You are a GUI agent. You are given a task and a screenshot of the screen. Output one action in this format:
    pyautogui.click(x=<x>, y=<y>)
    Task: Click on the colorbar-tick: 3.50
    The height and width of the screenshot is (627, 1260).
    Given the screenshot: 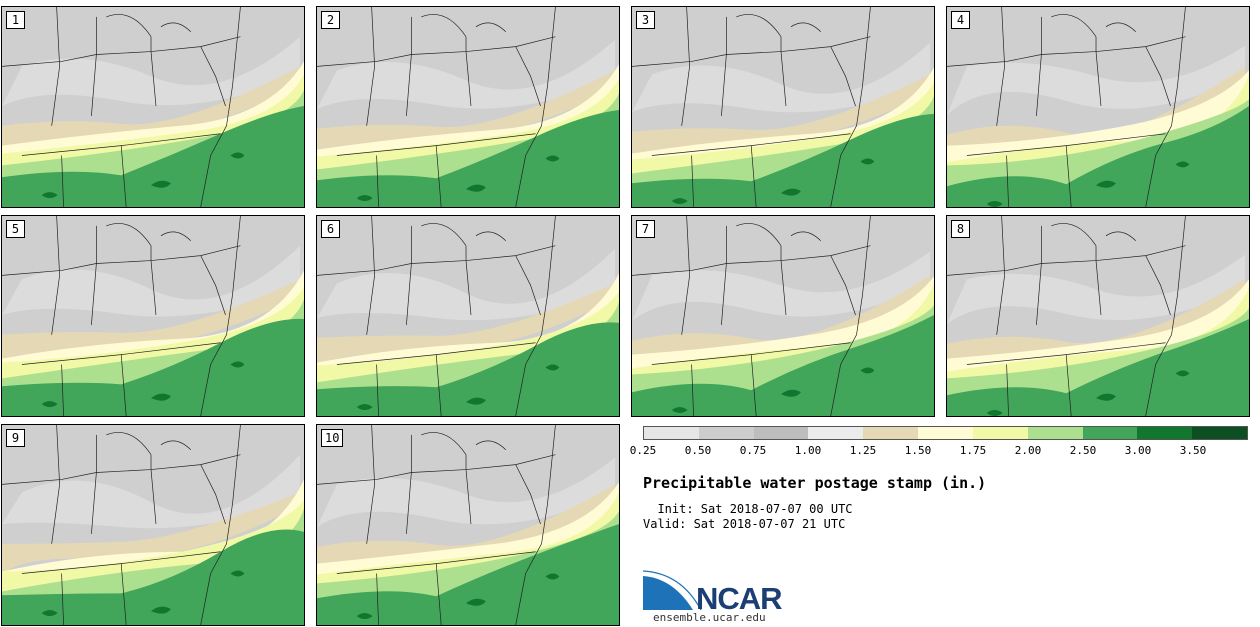 What is the action you would take?
    pyautogui.click(x=1193, y=450)
    